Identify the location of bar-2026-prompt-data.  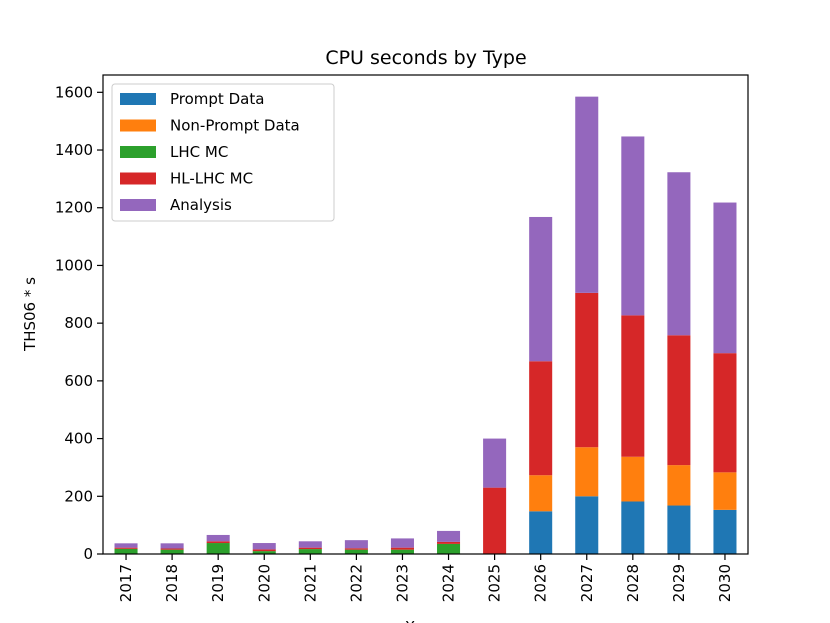
(541, 532).